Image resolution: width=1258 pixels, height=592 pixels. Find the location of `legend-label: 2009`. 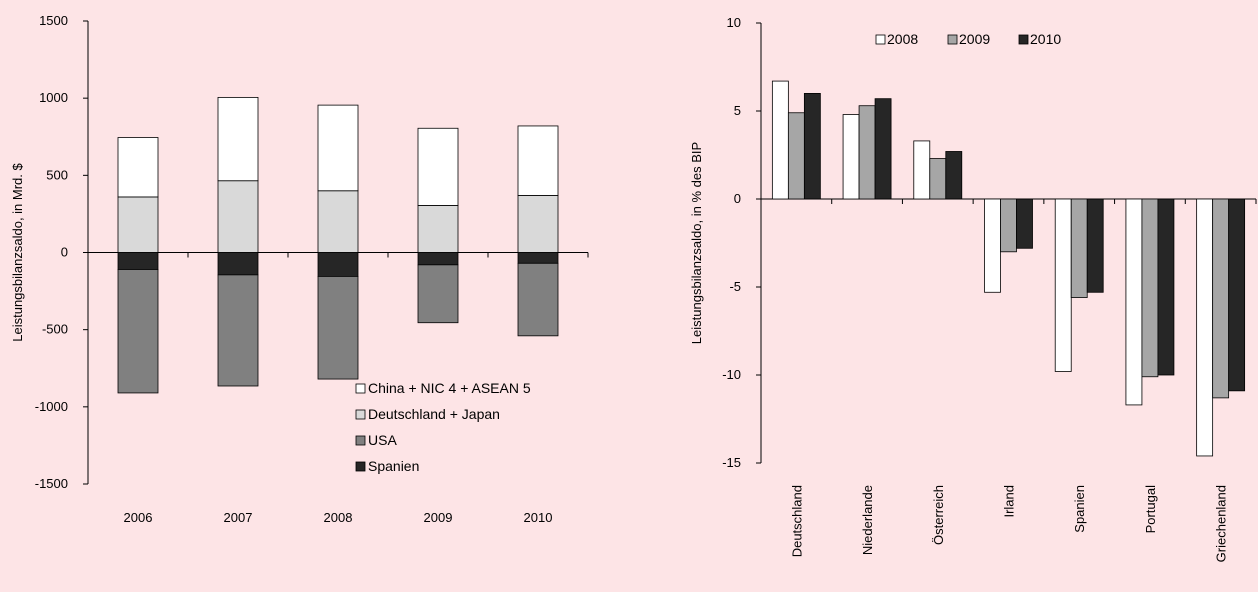

legend-label: 2009 is located at coordinates (974, 39).